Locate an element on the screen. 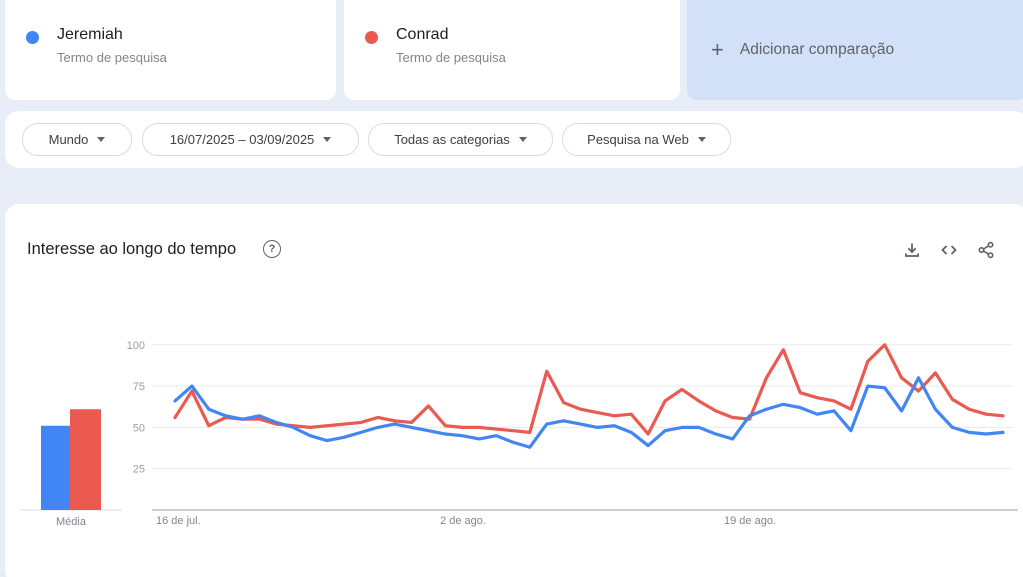  search-type-filter-dropdown: Pesquisa na Web is located at coordinates (646, 139).